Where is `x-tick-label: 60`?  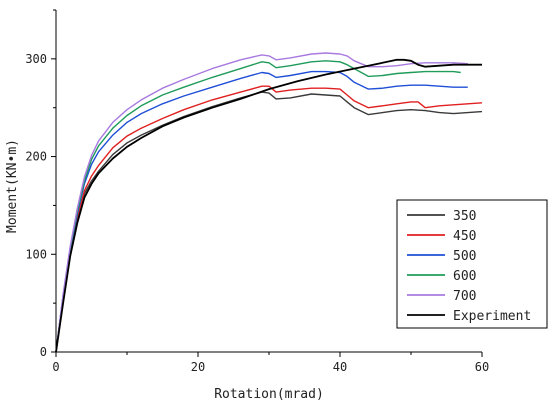
x-tick-label: 60 is located at coordinates (482, 367).